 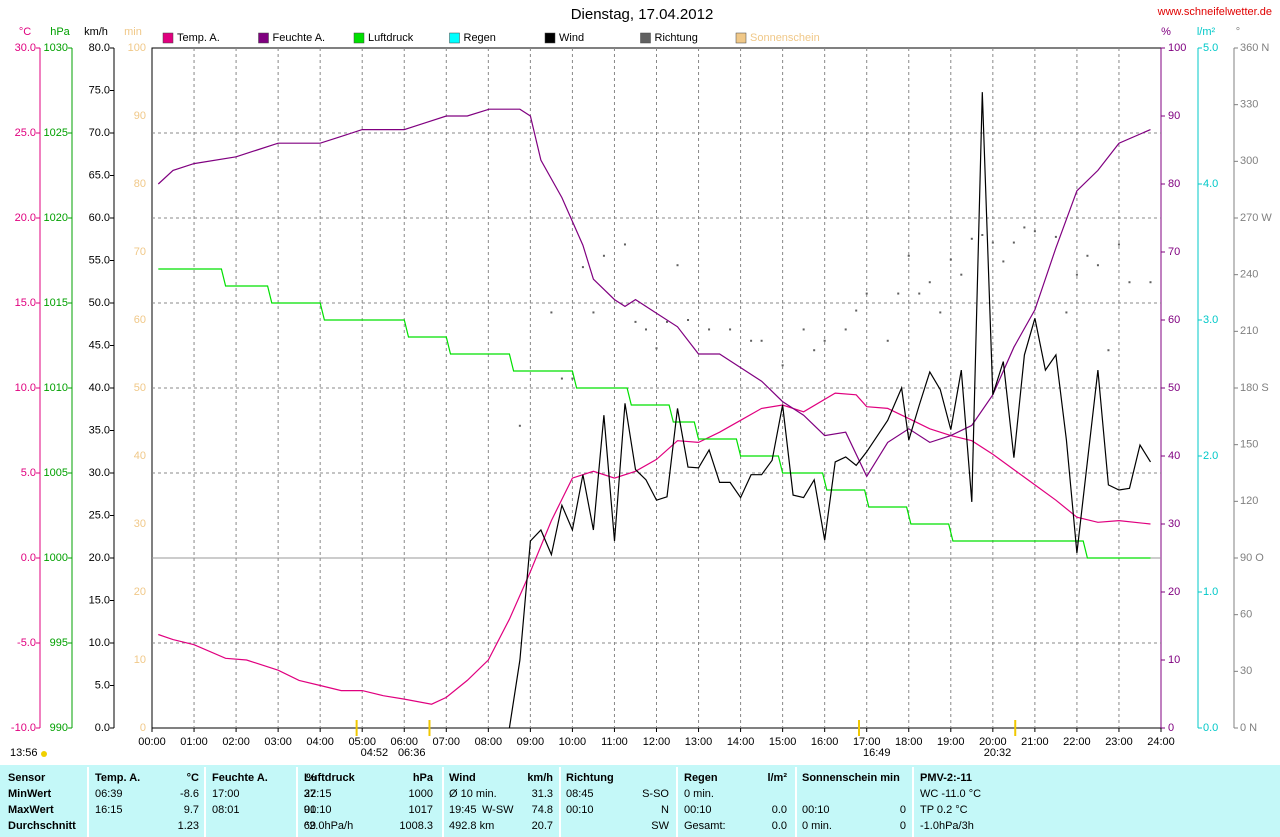 I want to click on y-tick-label: 120, so click(x=1249, y=501).